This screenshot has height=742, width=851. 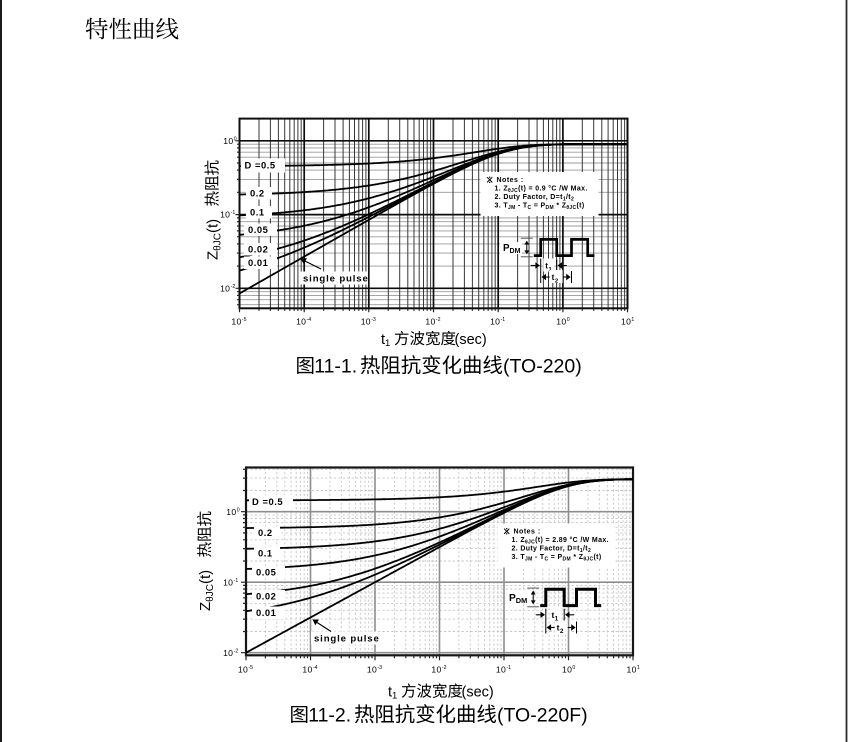 What do you see at coordinates (329, 716) in the screenshot?
I see `svg-text: 11-2.` at bounding box center [329, 716].